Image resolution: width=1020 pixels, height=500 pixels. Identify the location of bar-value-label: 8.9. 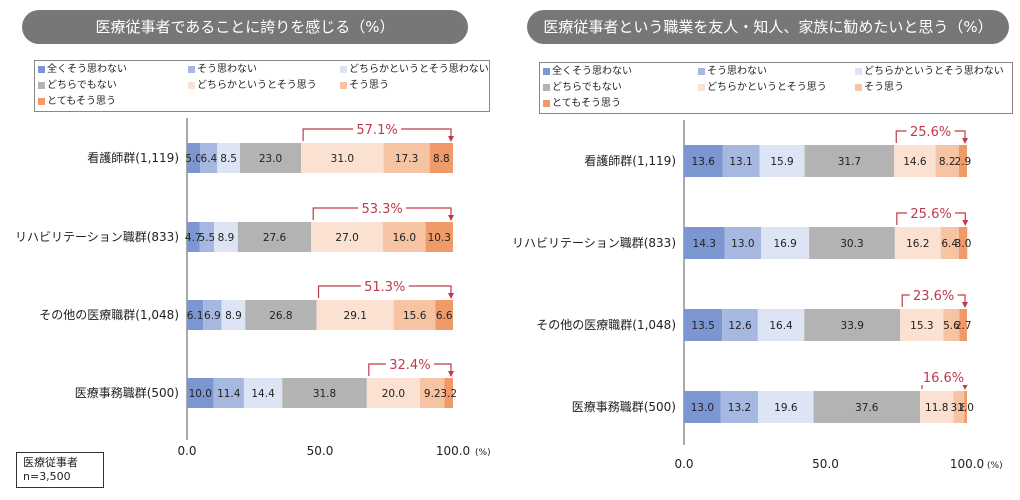
(233, 316).